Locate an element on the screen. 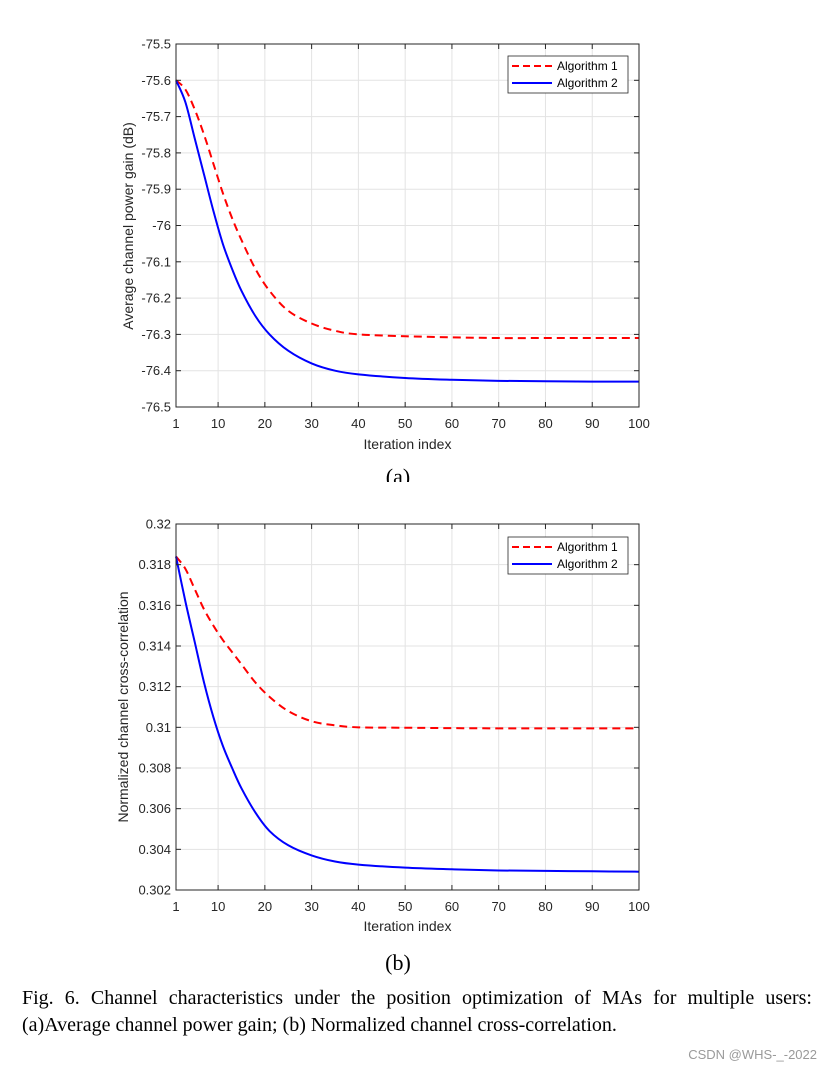 This screenshot has width=831, height=1071. legend-box-b is located at coordinates (568, 555).